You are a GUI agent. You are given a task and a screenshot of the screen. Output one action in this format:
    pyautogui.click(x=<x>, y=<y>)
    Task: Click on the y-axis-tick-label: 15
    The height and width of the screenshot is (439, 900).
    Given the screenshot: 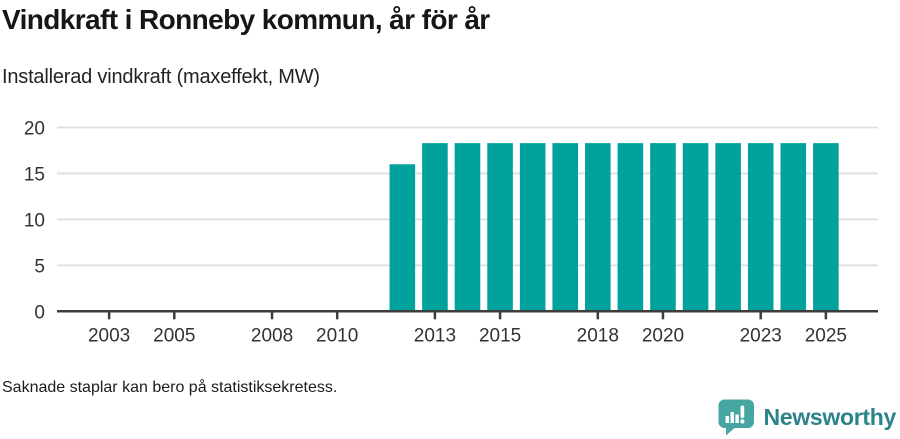 What is the action you would take?
    pyautogui.click(x=34, y=174)
    